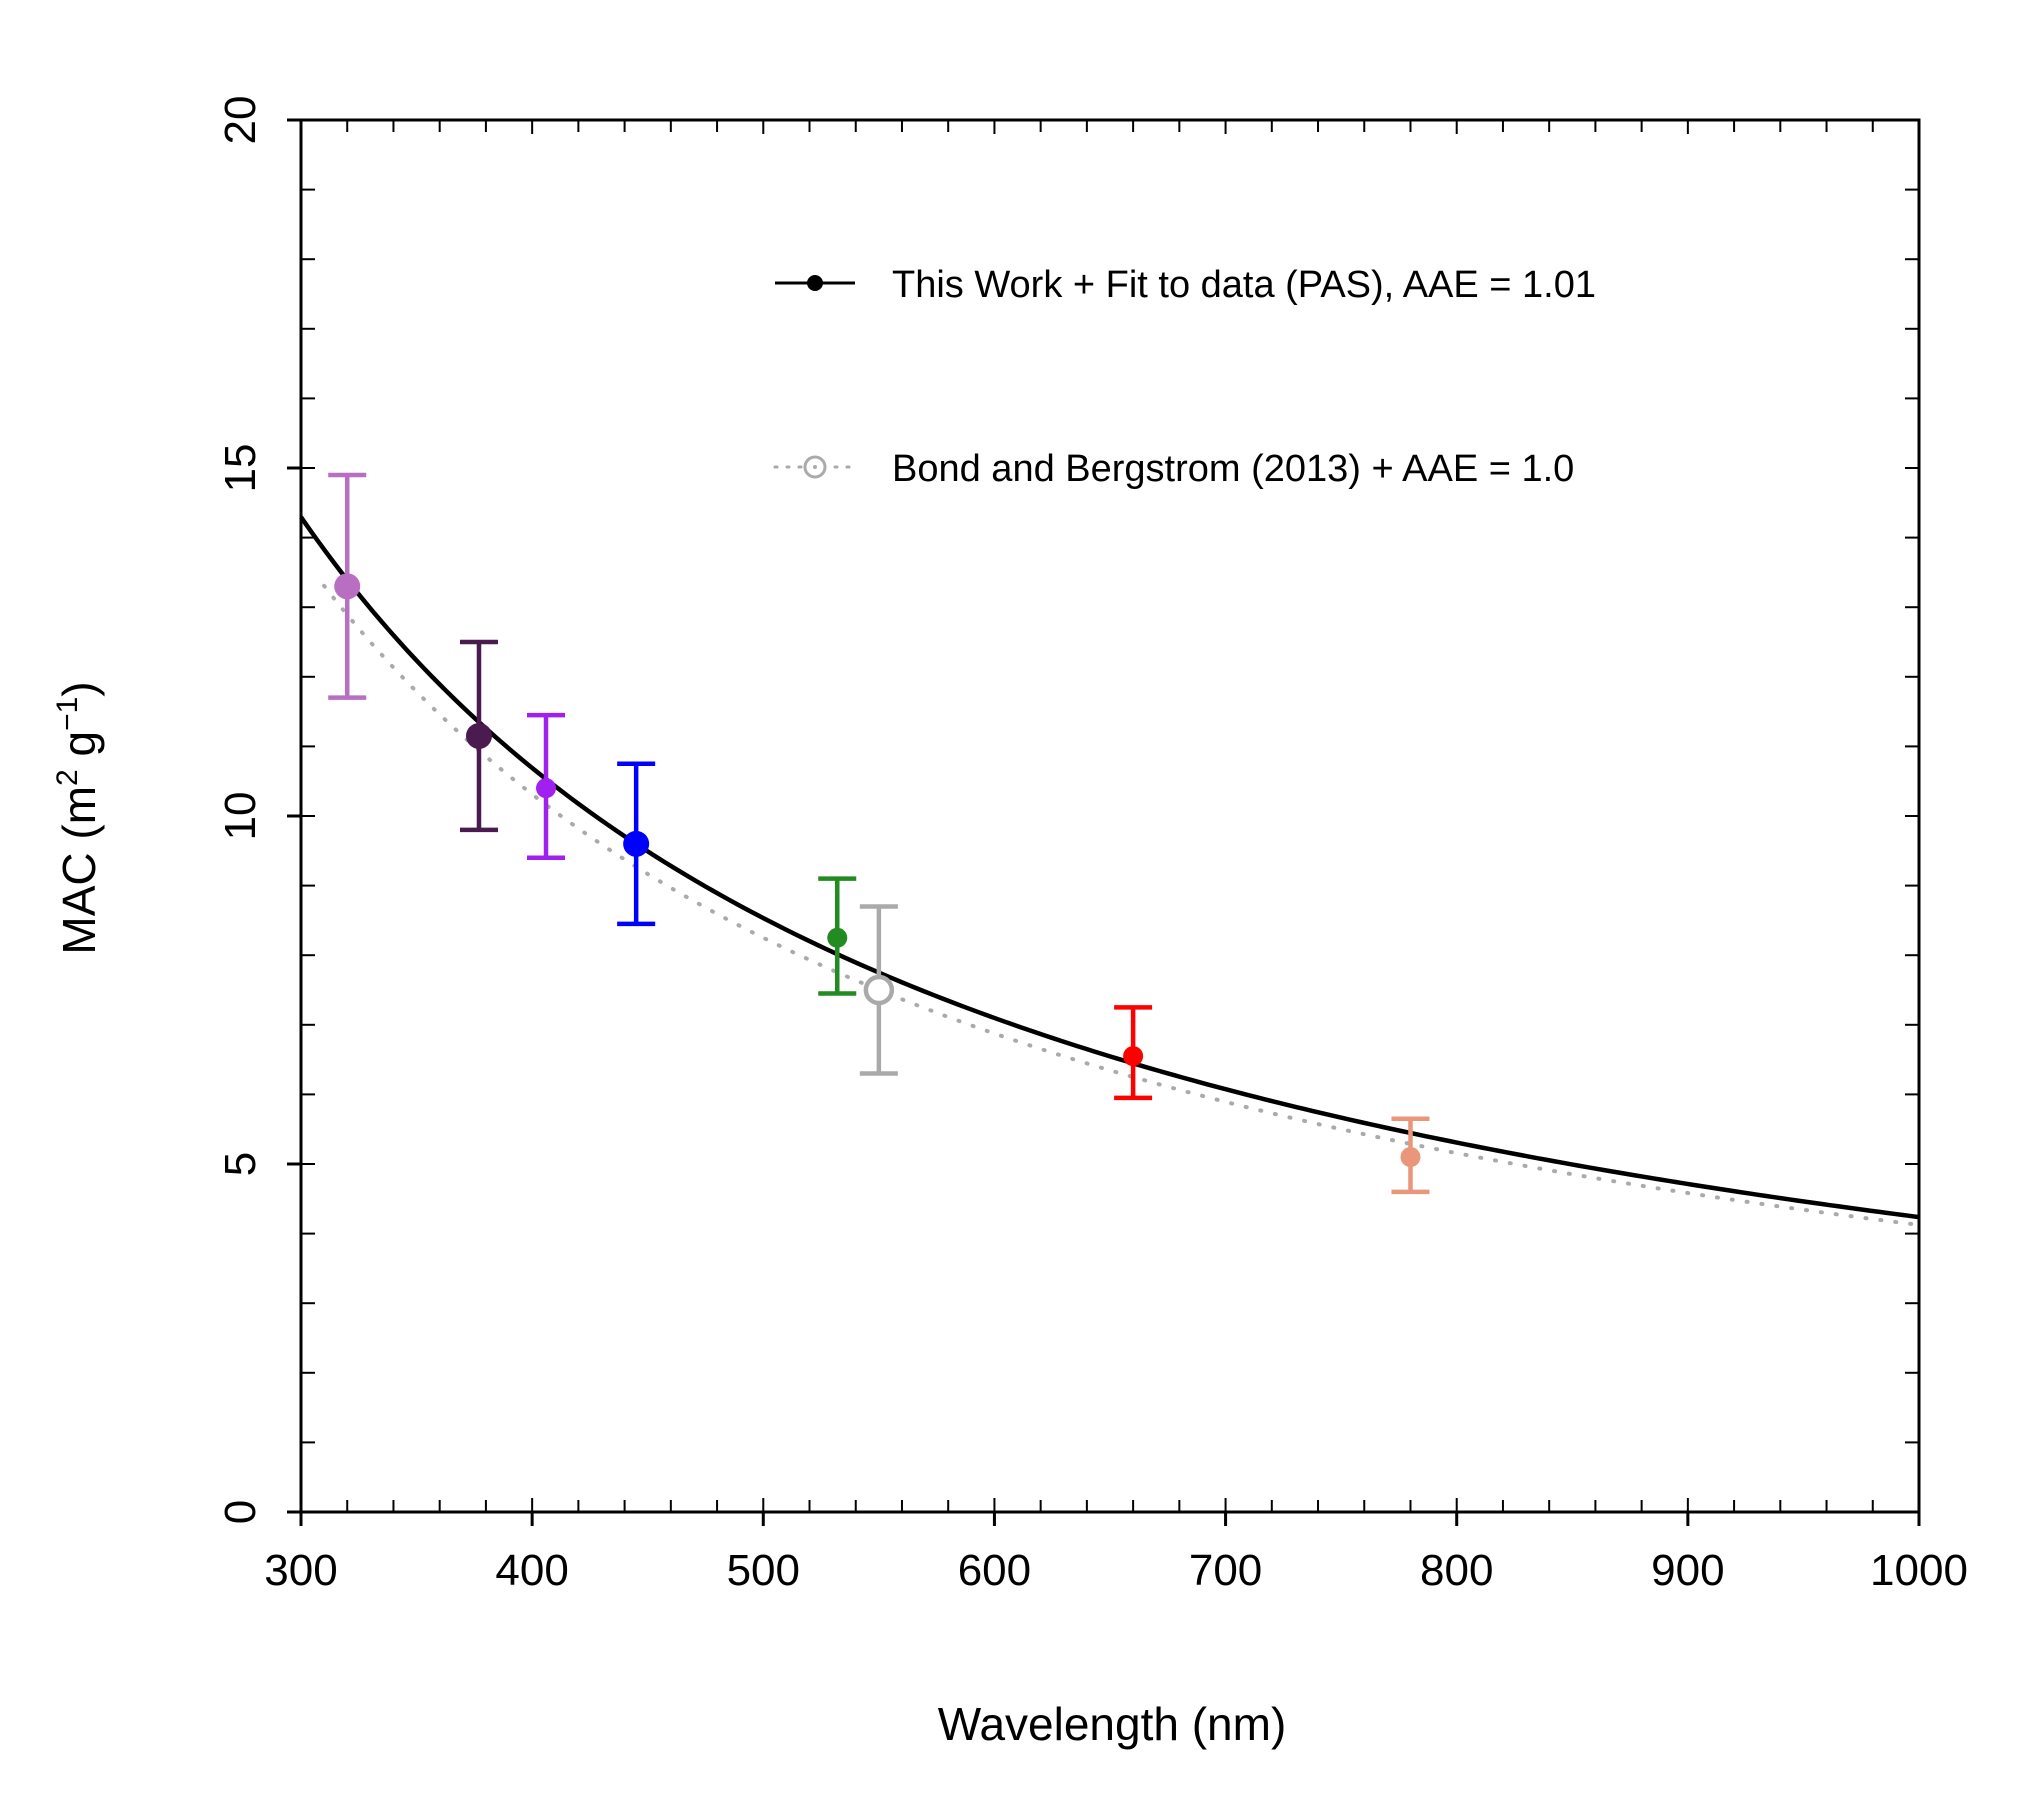  Describe the element at coordinates (79, 870) in the screenshot. I see `y-axis-label-main: MAC (m` at that location.